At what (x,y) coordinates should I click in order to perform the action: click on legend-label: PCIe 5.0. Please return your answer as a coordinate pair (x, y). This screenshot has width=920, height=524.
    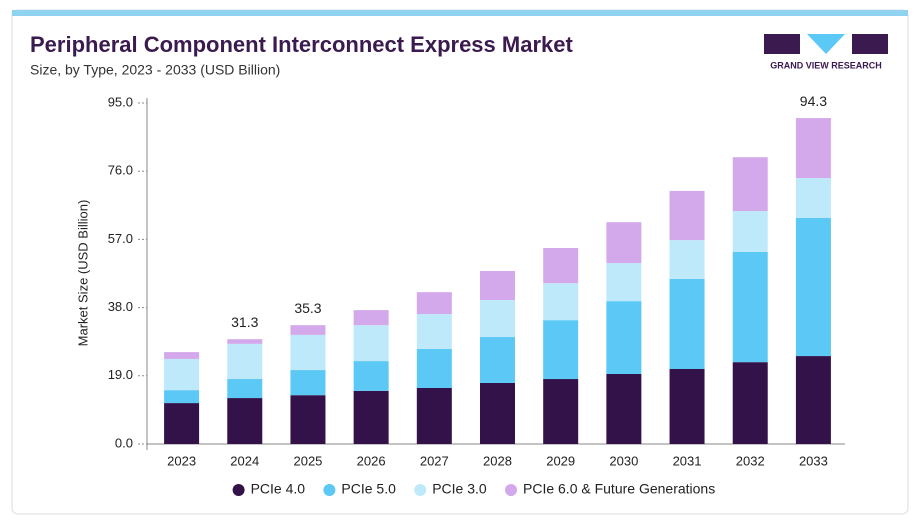
    Looking at the image, I should click on (368, 489).